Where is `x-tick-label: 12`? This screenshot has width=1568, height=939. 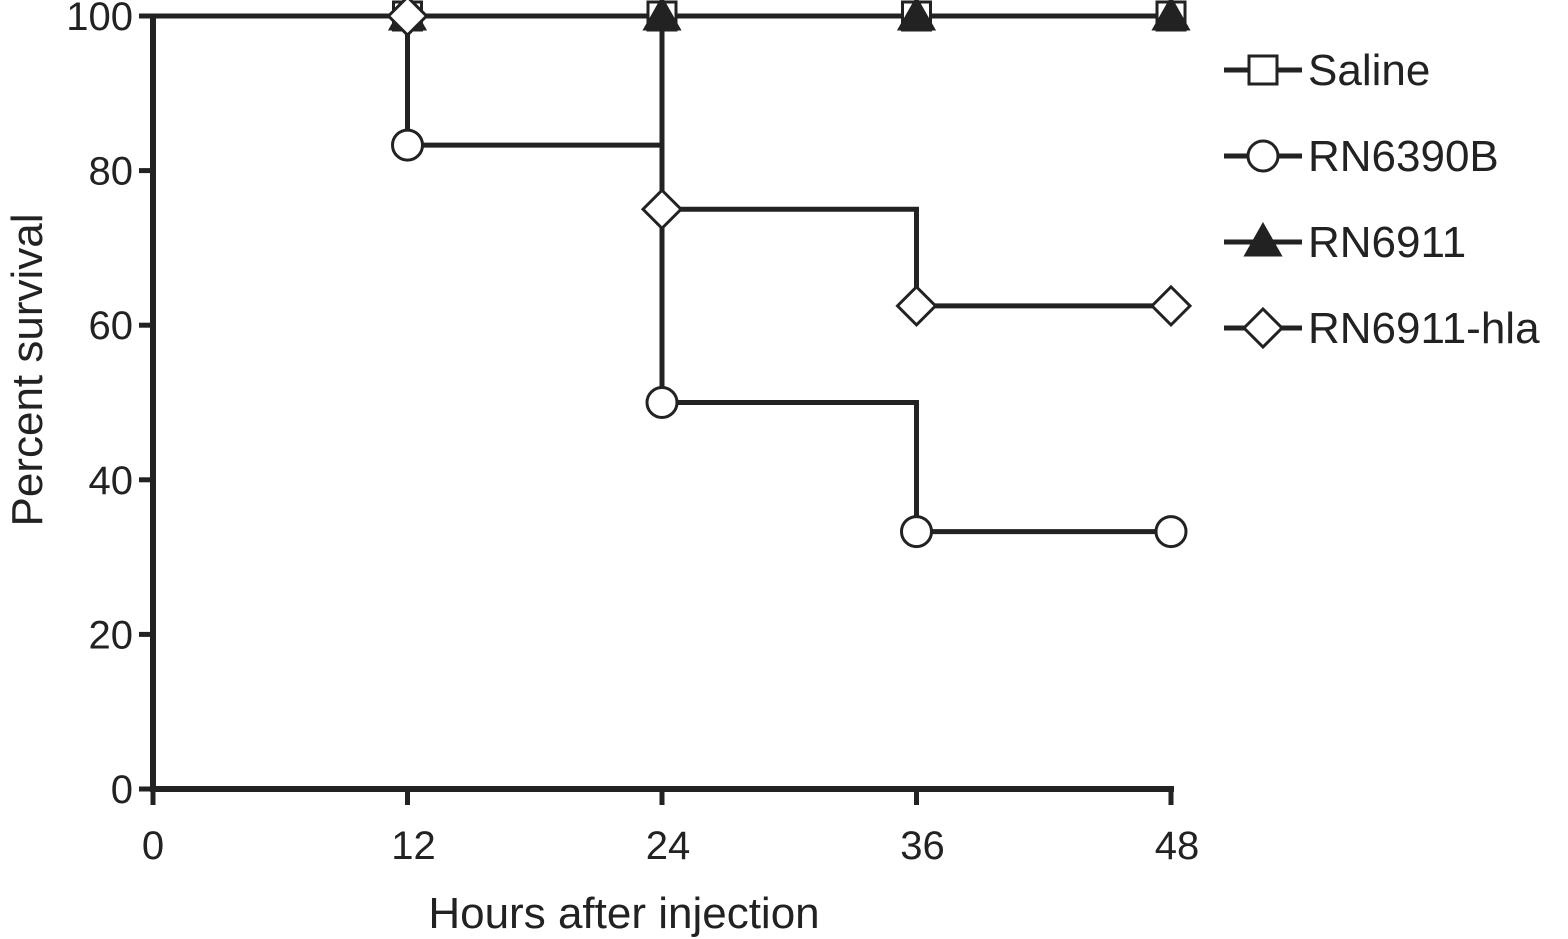
x-tick-label: 12 is located at coordinates (413, 846).